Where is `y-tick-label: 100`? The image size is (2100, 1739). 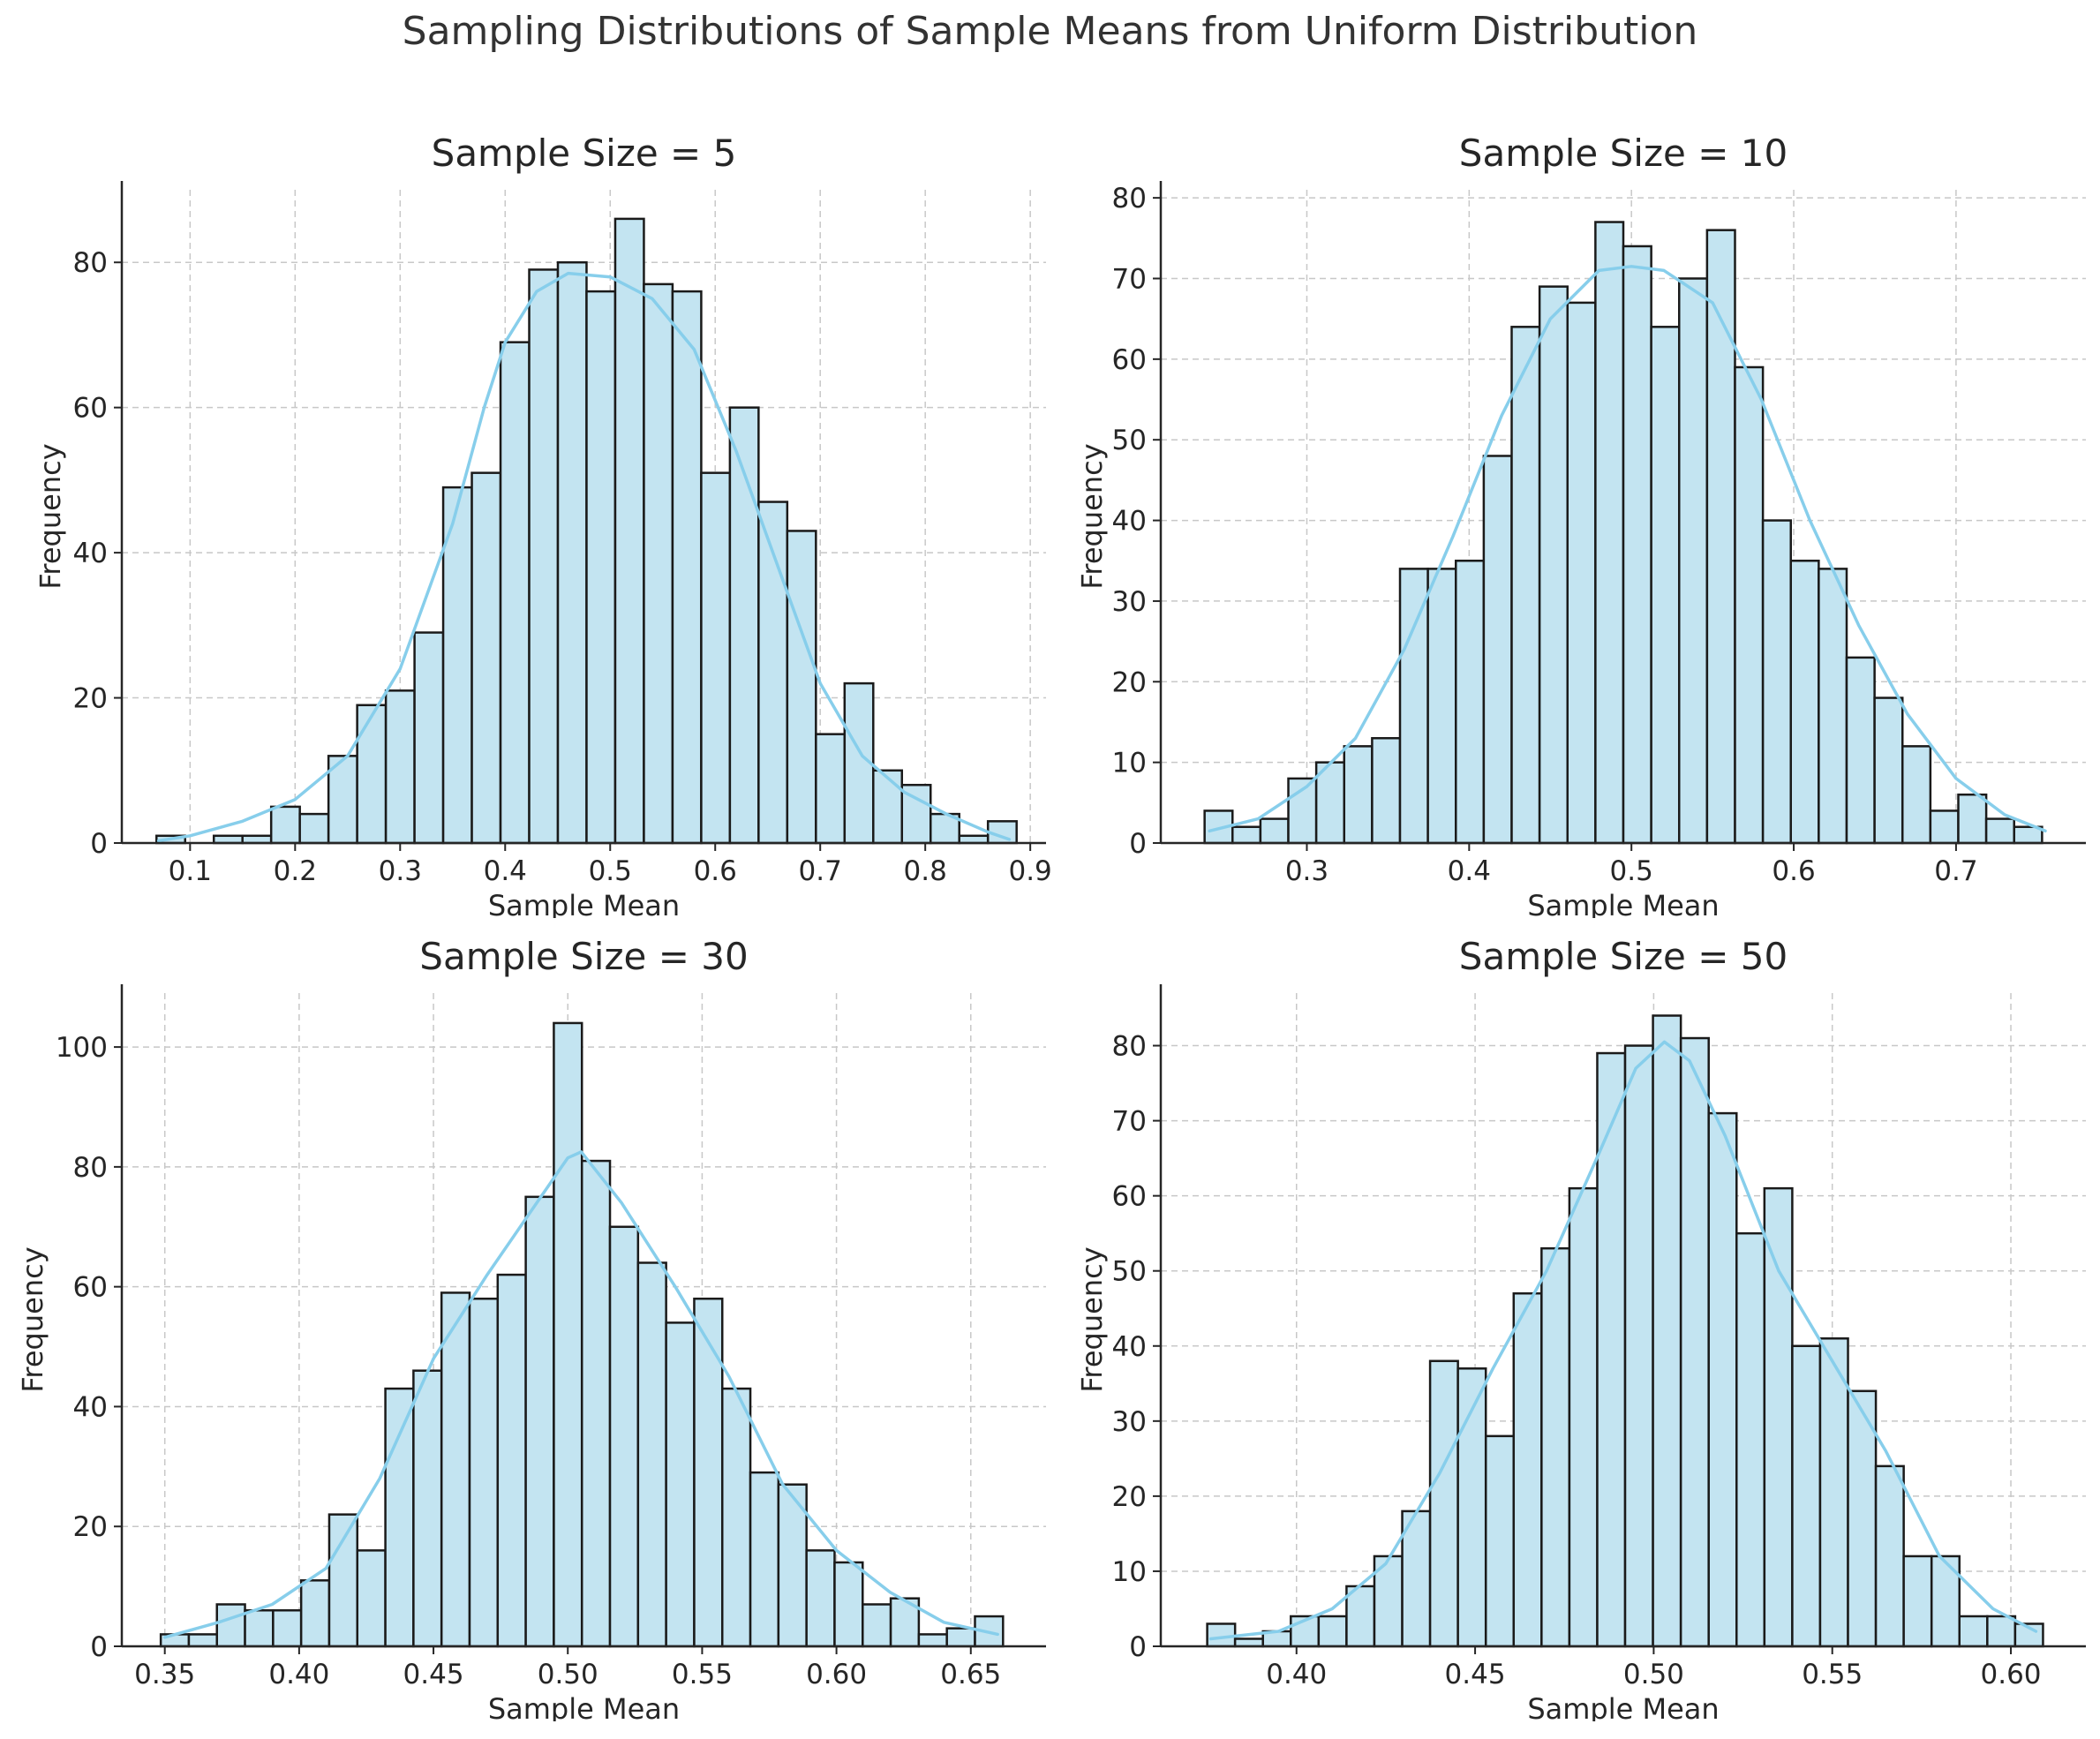 y-tick-label: 100 is located at coordinates (82, 1048).